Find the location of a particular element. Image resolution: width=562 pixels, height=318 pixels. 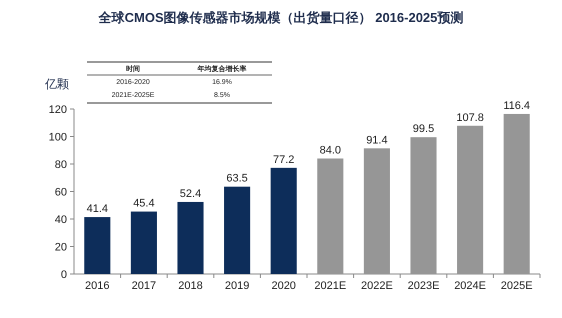

x-tick-label: 2020 is located at coordinates (283, 286).